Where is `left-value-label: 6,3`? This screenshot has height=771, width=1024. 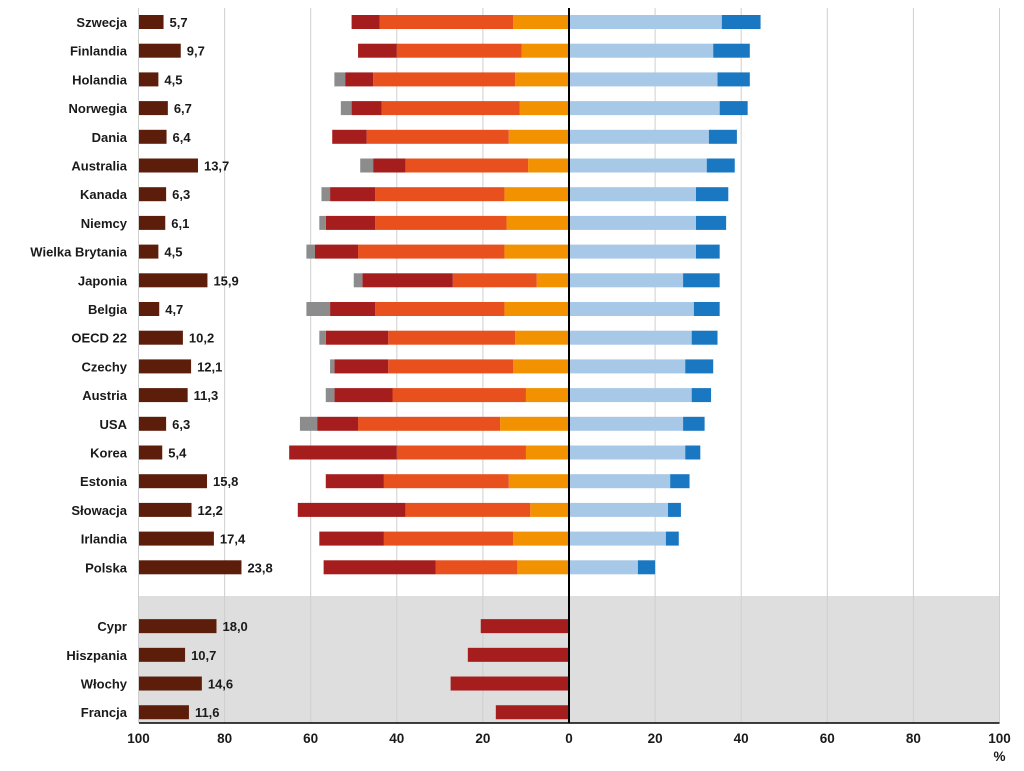
left-value-label: 6,3 is located at coordinates (181, 194).